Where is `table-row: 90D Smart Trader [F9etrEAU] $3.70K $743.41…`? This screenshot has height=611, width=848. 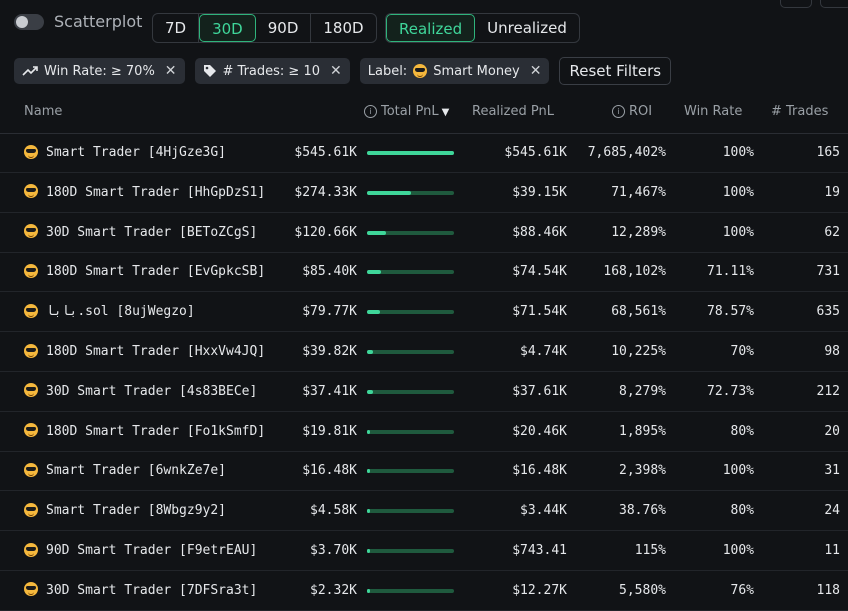 table-row: 90D Smart Trader [F9etrEAU] $3.70K $743.41… is located at coordinates (424, 551).